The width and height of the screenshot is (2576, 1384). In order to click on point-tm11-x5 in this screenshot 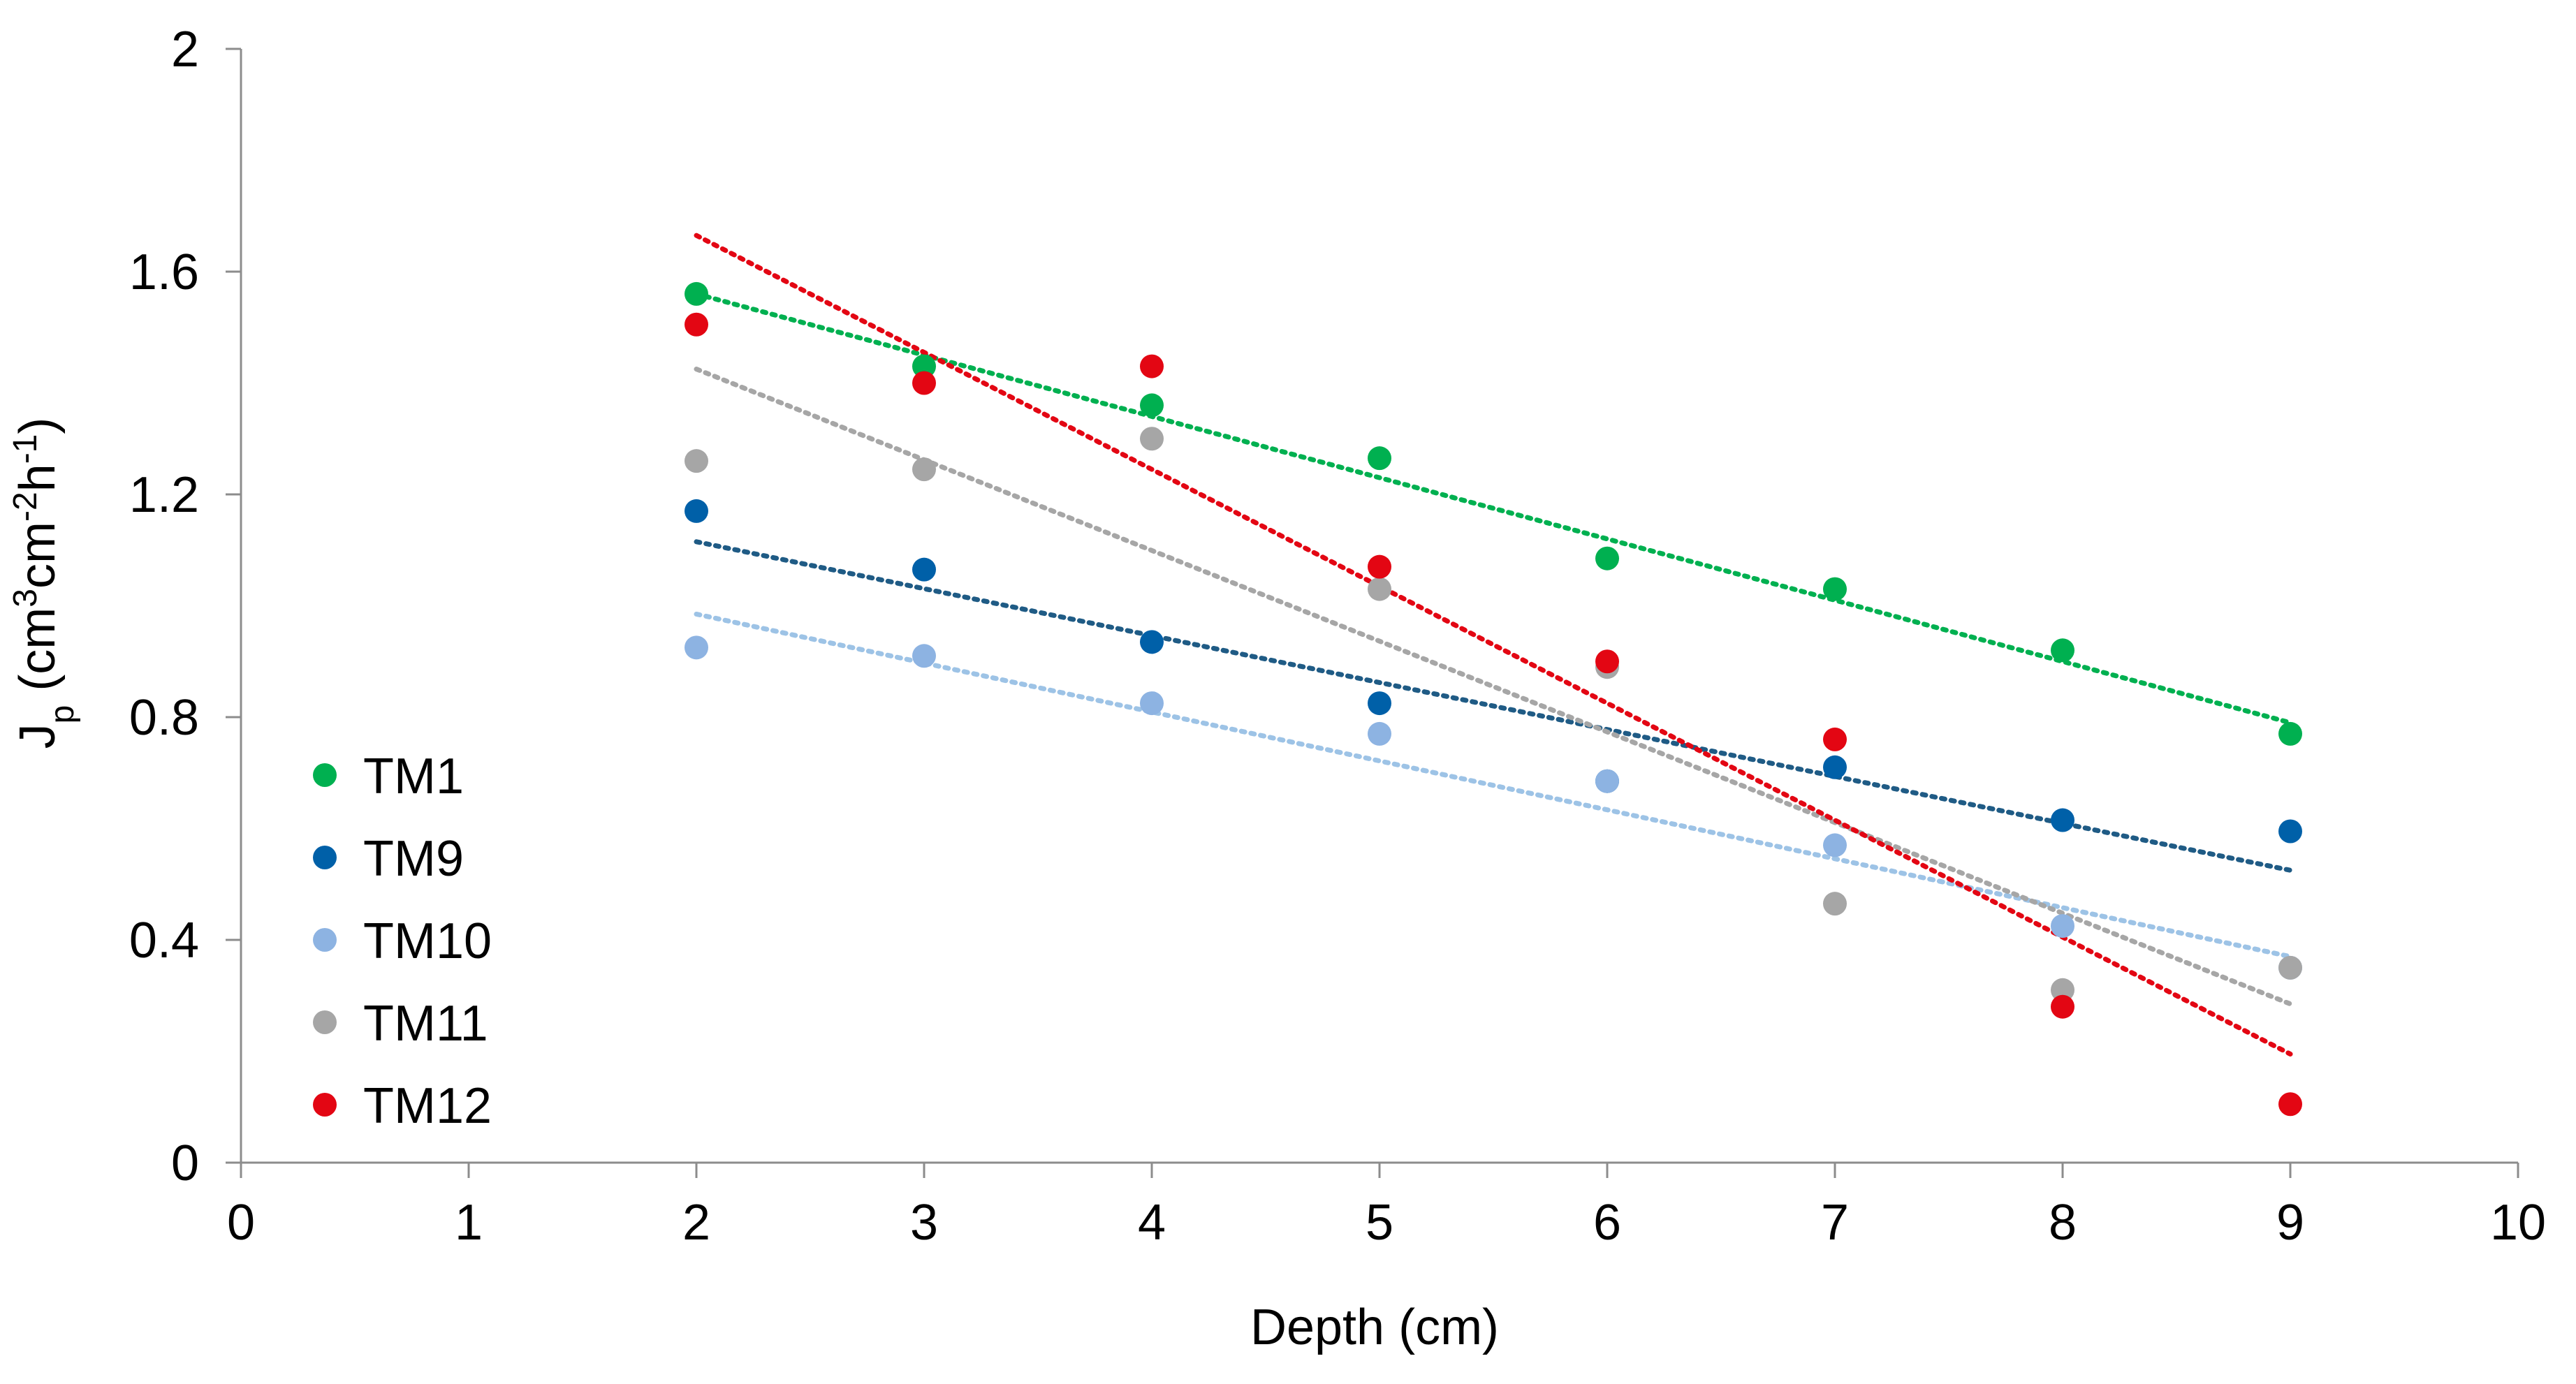, I will do `click(1379, 589)`.